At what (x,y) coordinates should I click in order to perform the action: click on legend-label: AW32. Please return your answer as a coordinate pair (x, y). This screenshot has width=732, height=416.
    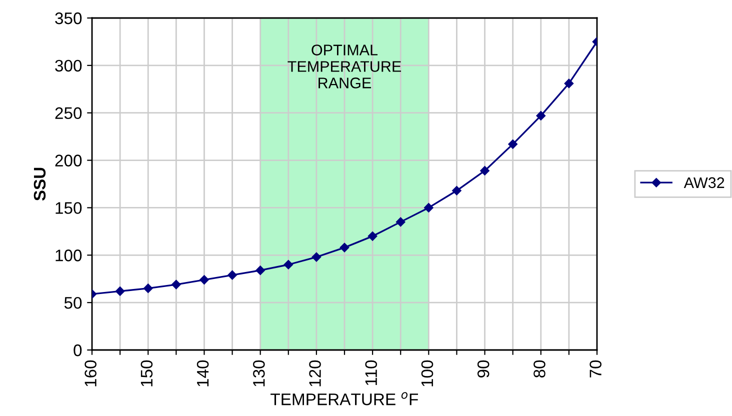
    Looking at the image, I should click on (704, 182).